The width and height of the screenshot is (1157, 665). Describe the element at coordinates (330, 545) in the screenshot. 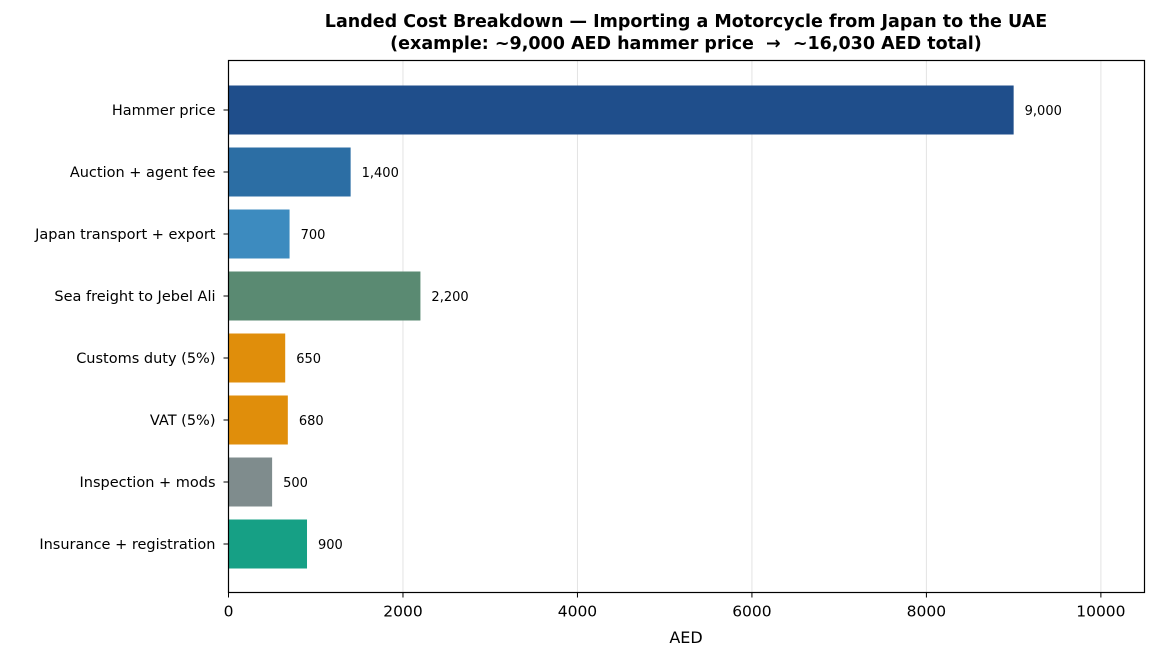

I see `value-label: 900` at that location.